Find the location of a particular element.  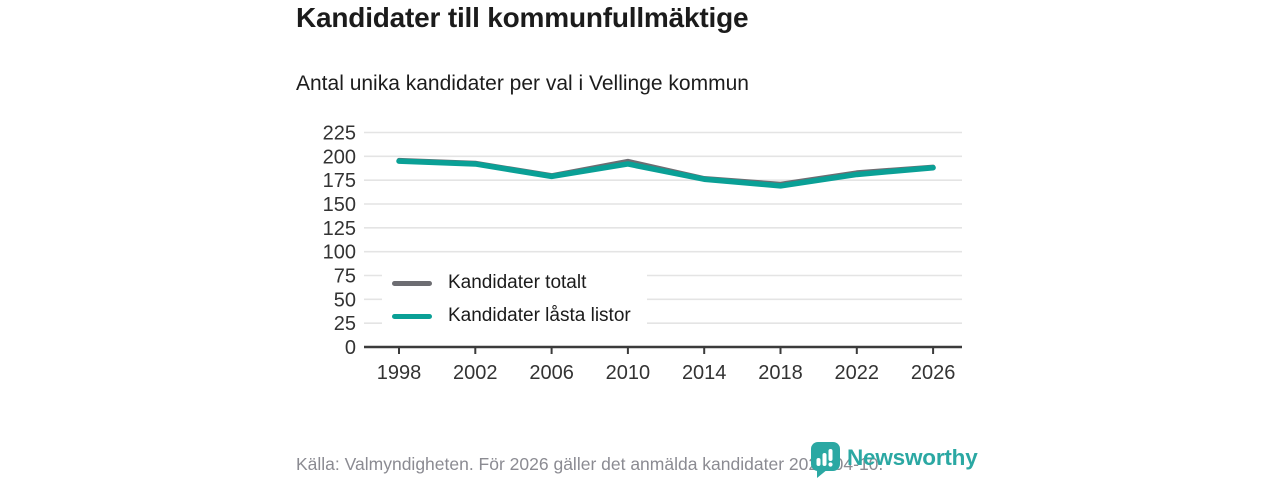

svg-text: 100 is located at coordinates (339, 253).